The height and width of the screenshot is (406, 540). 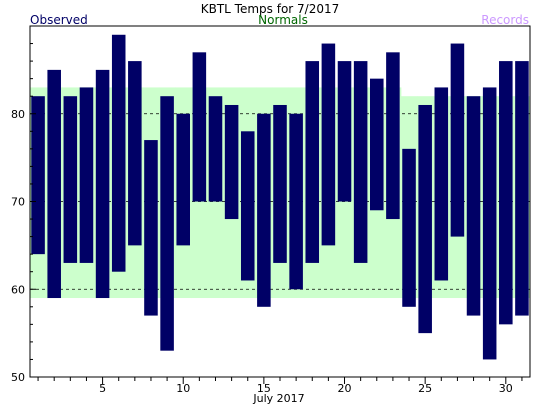 I want to click on x-tick-labels: 5 10 15 20 25 30, so click(x=306, y=388).